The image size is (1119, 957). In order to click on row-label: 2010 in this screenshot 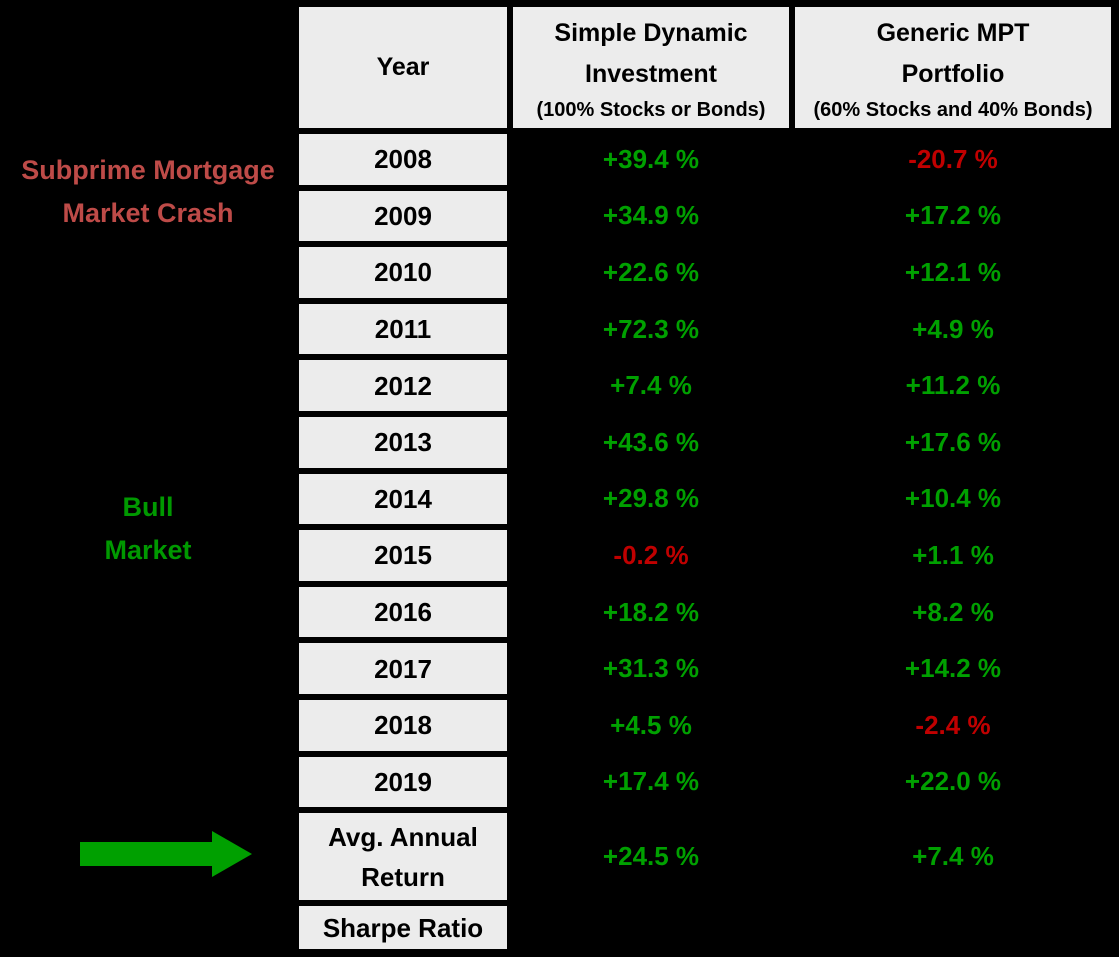, I will do `click(403, 272)`.